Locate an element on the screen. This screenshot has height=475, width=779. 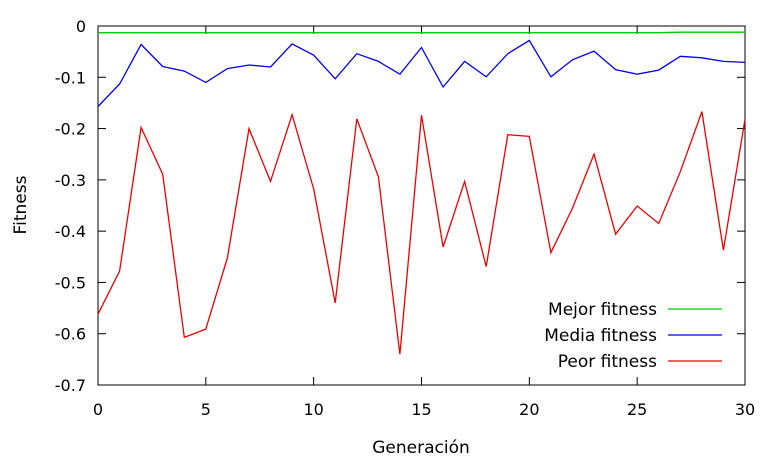
legend-label-mejor-fitness: Mejor fitness is located at coordinates (602, 310).